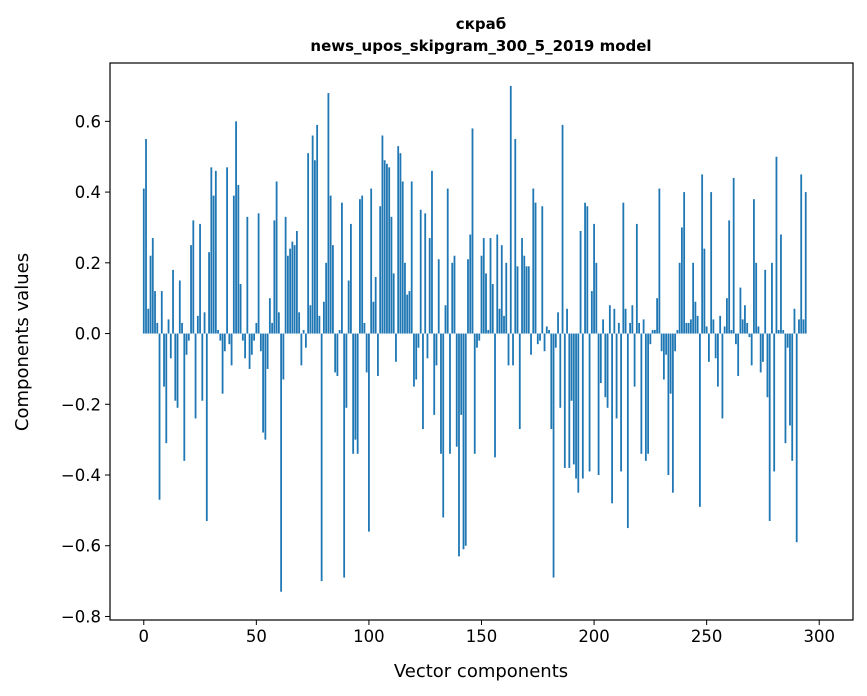  Describe the element at coordinates (480, 46) in the screenshot. I see `chart-subtitle: news_upos_skipgram_300_5_2019 model` at that location.